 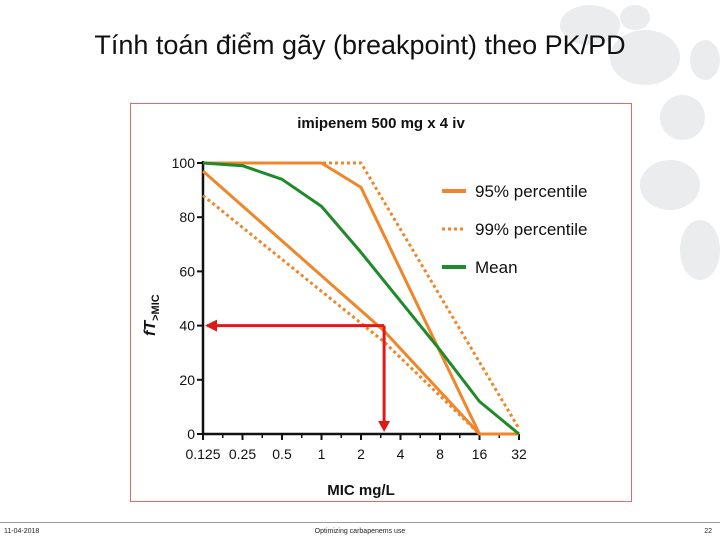 What do you see at coordinates (401, 454) in the screenshot?
I see `x-tick-label: 4` at bounding box center [401, 454].